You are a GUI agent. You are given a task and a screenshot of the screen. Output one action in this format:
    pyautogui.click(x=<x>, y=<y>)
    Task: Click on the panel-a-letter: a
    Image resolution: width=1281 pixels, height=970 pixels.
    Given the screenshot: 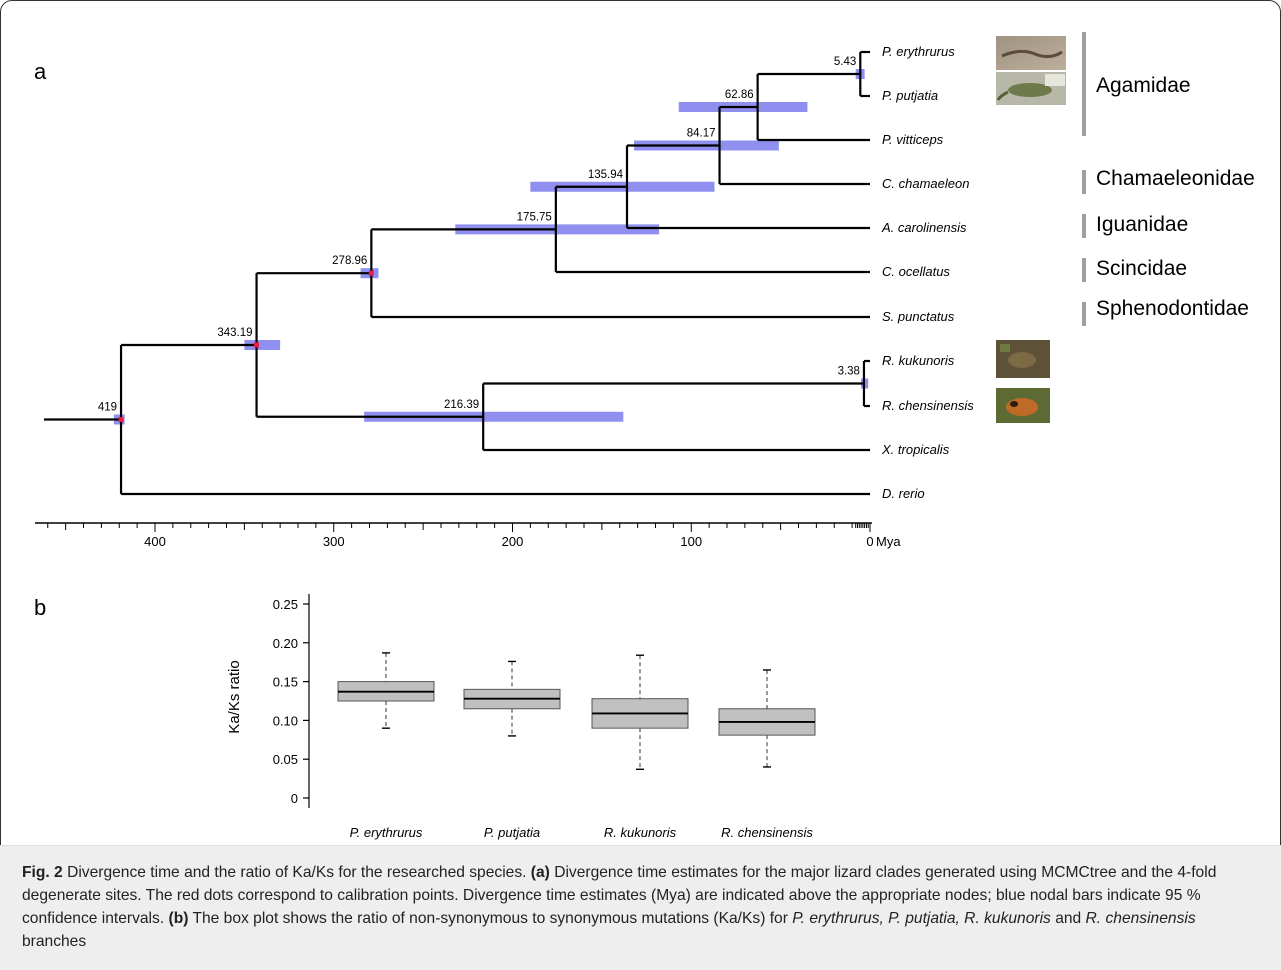 What is the action you would take?
    pyautogui.click(x=40, y=71)
    